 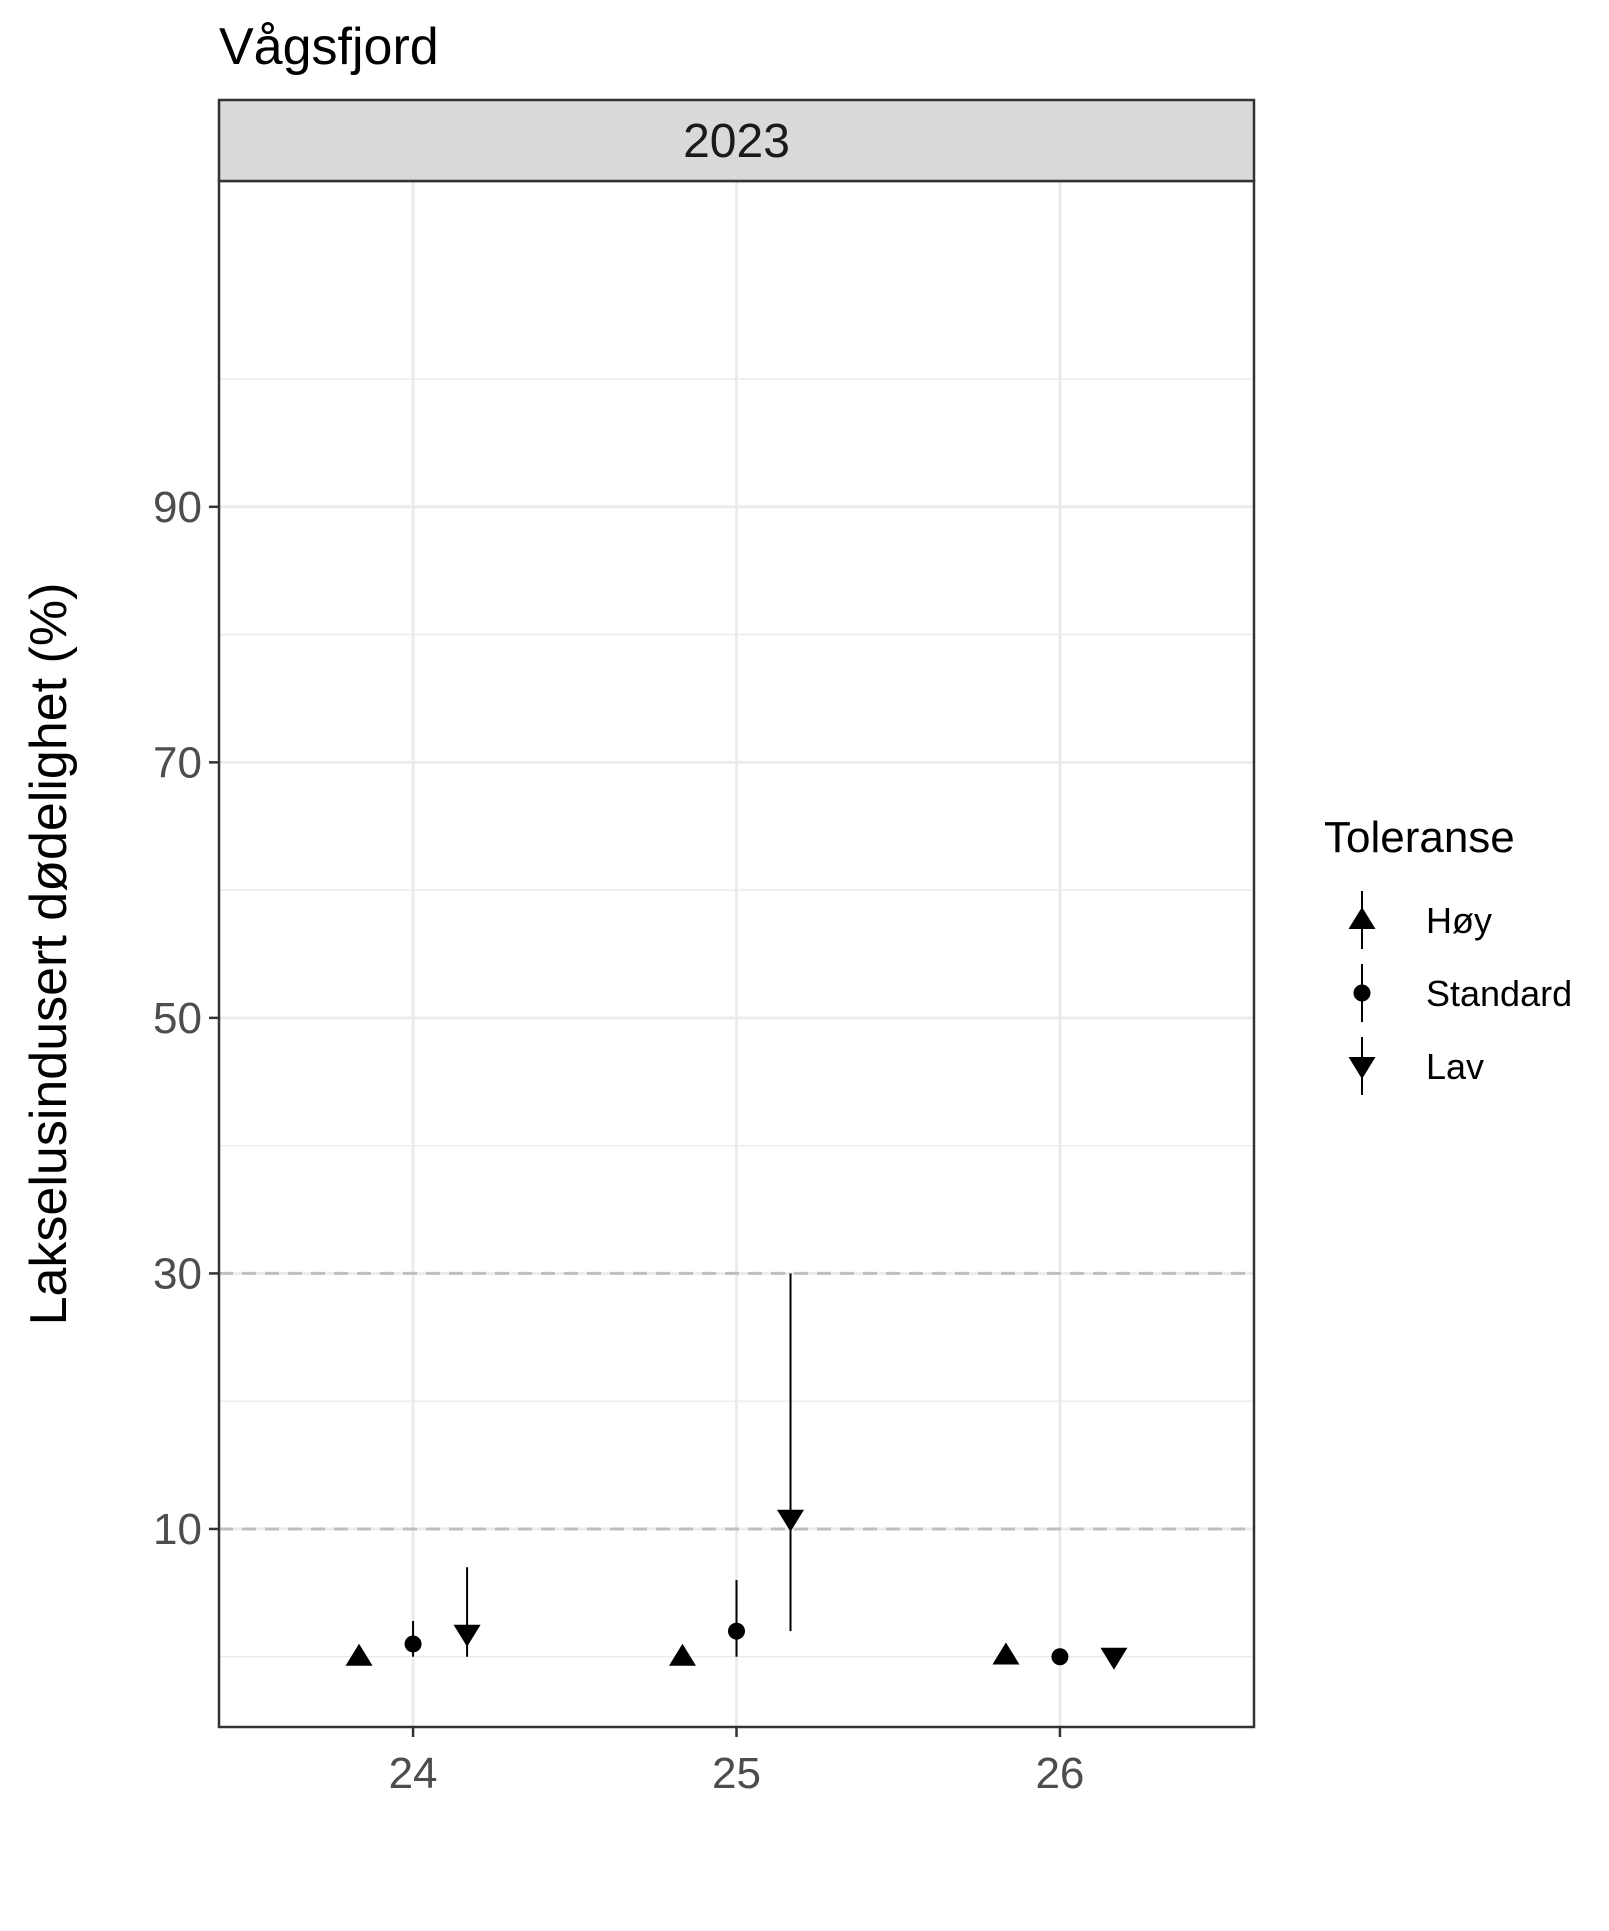 What do you see at coordinates (177, 762) in the screenshot?
I see `y-tick-label: 70` at bounding box center [177, 762].